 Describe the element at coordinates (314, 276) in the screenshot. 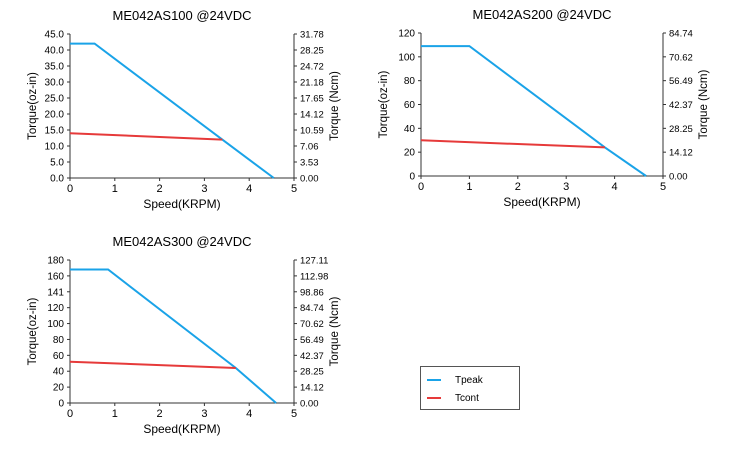

I see `y2-tick-label: 112.98` at that location.